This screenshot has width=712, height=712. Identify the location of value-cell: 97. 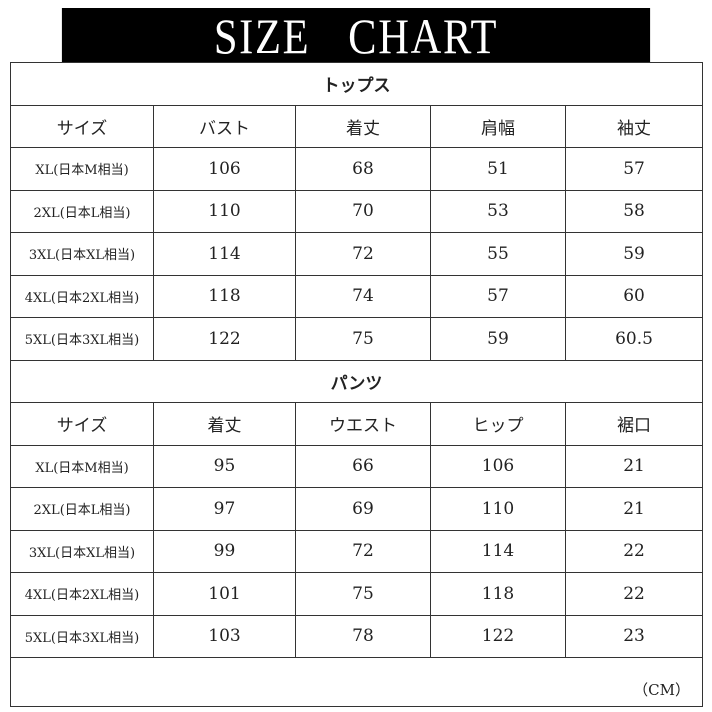
(224, 509).